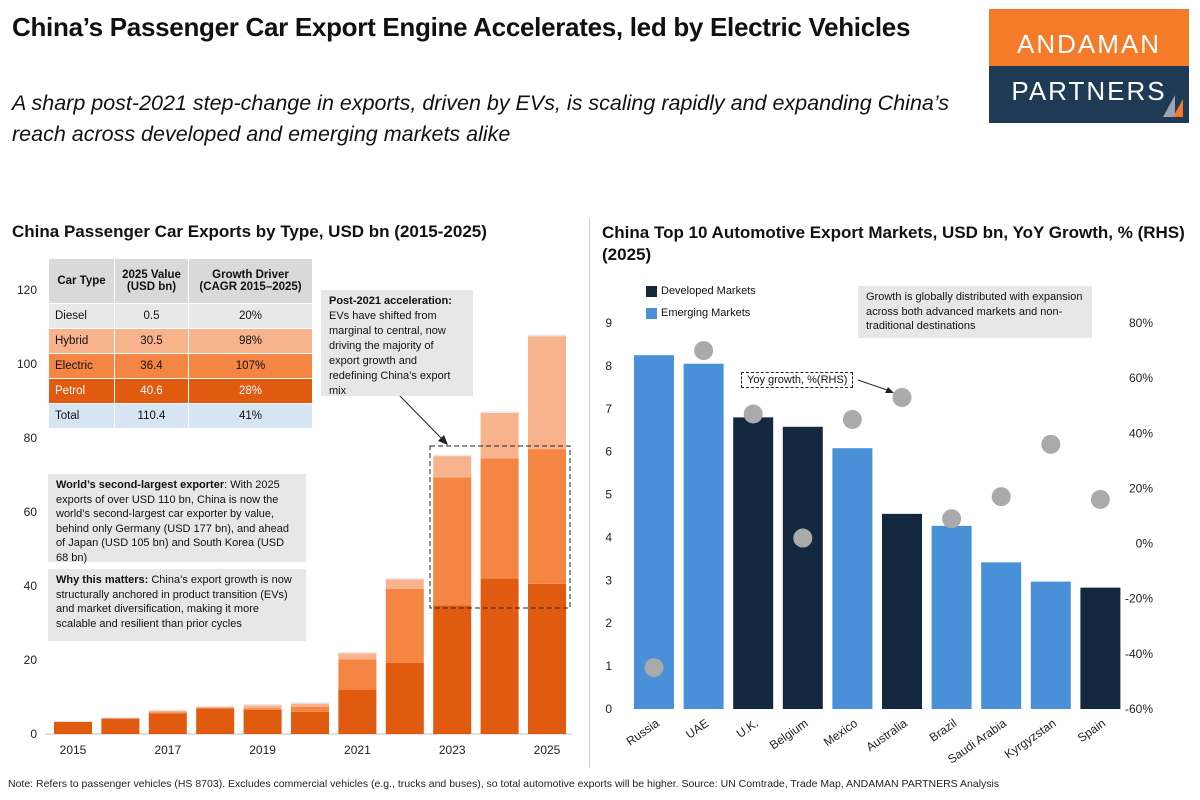 This screenshot has width=1200, height=800. I want to click on yoy-arrowhead-icon, so click(889, 390).